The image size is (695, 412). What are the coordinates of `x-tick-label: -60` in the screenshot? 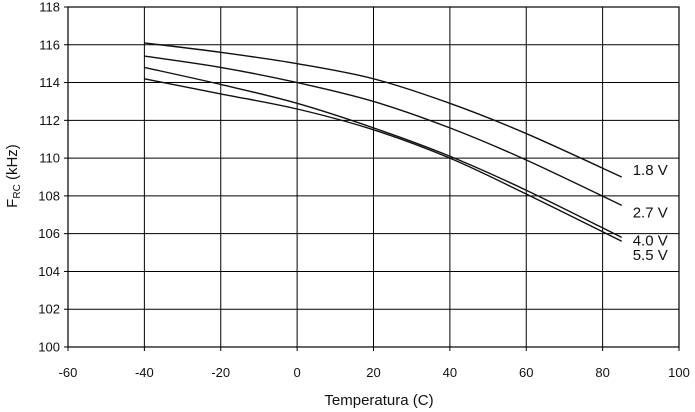 It's located at (68, 372).